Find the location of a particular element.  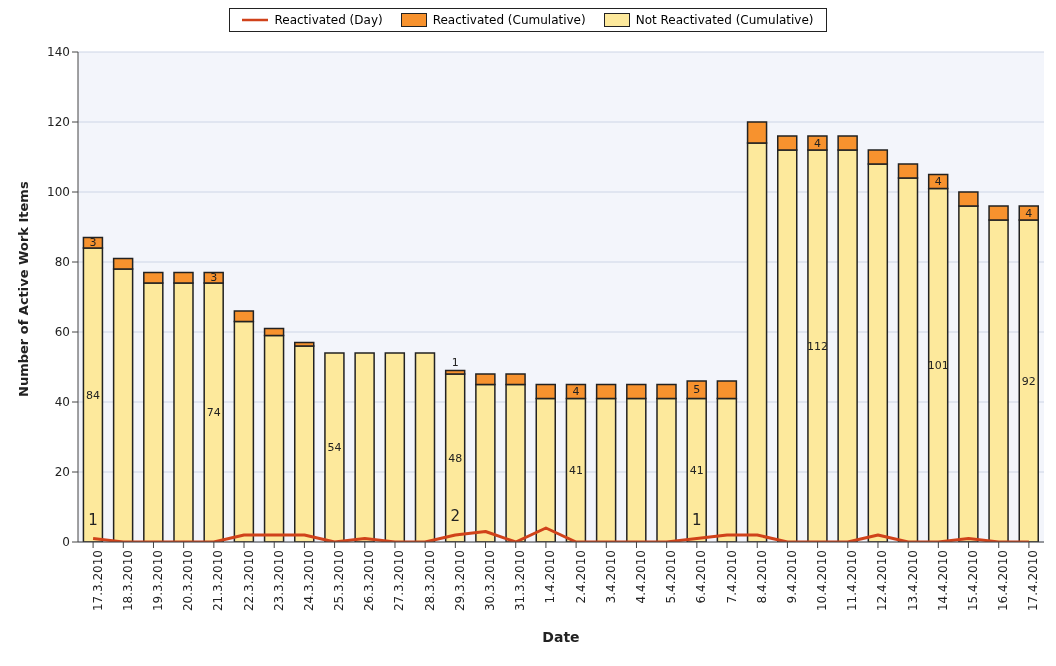

data-label: 2 is located at coordinates (455, 516).